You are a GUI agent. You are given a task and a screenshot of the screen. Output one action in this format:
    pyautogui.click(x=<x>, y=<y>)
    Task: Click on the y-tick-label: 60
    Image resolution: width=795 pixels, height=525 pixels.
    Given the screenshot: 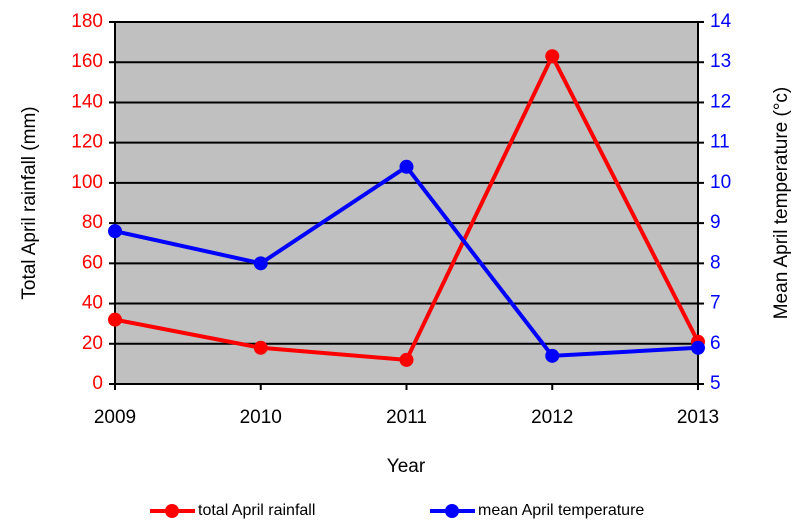 What is the action you would take?
    pyautogui.click(x=92, y=262)
    